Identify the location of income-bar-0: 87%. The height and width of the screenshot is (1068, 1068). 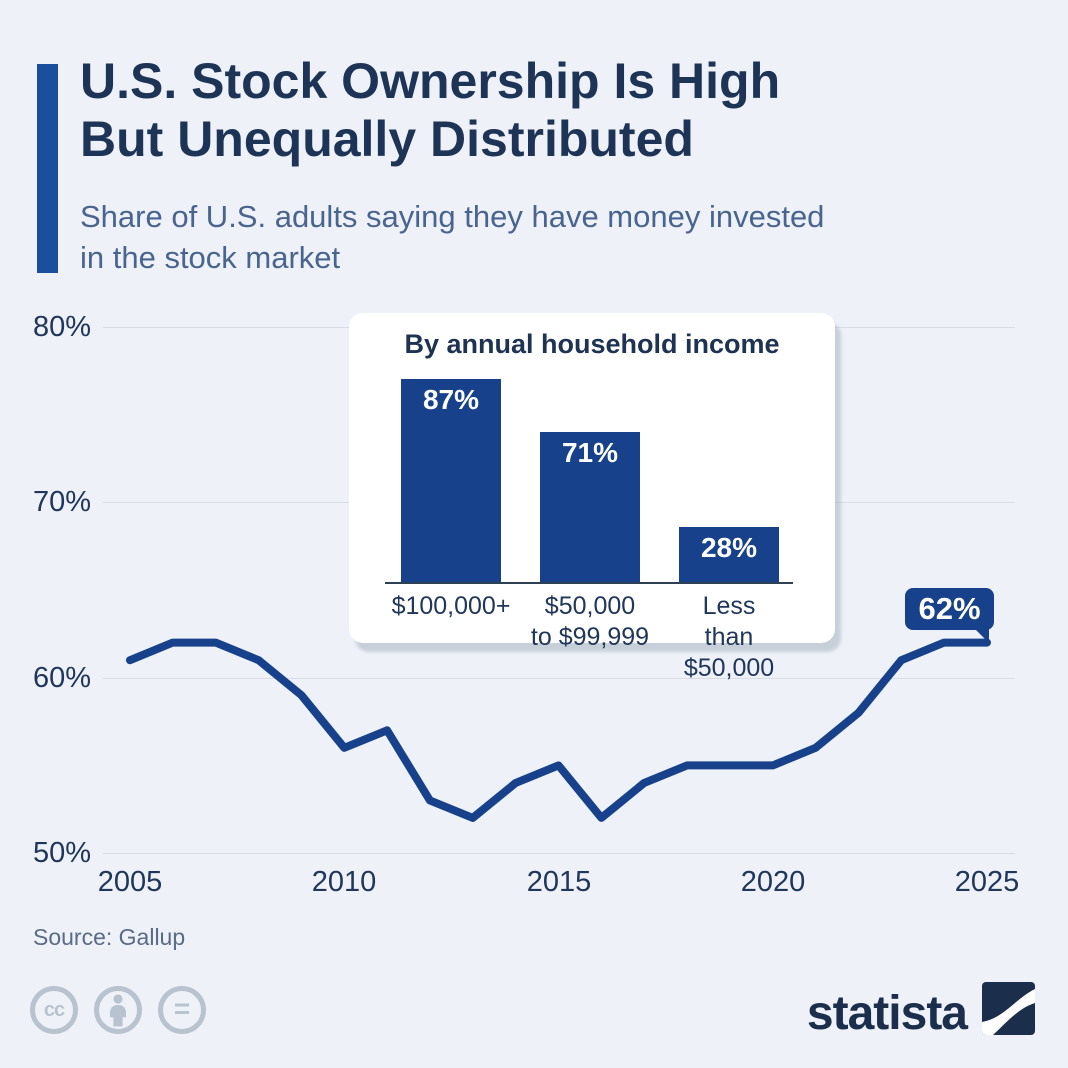
(451, 481).